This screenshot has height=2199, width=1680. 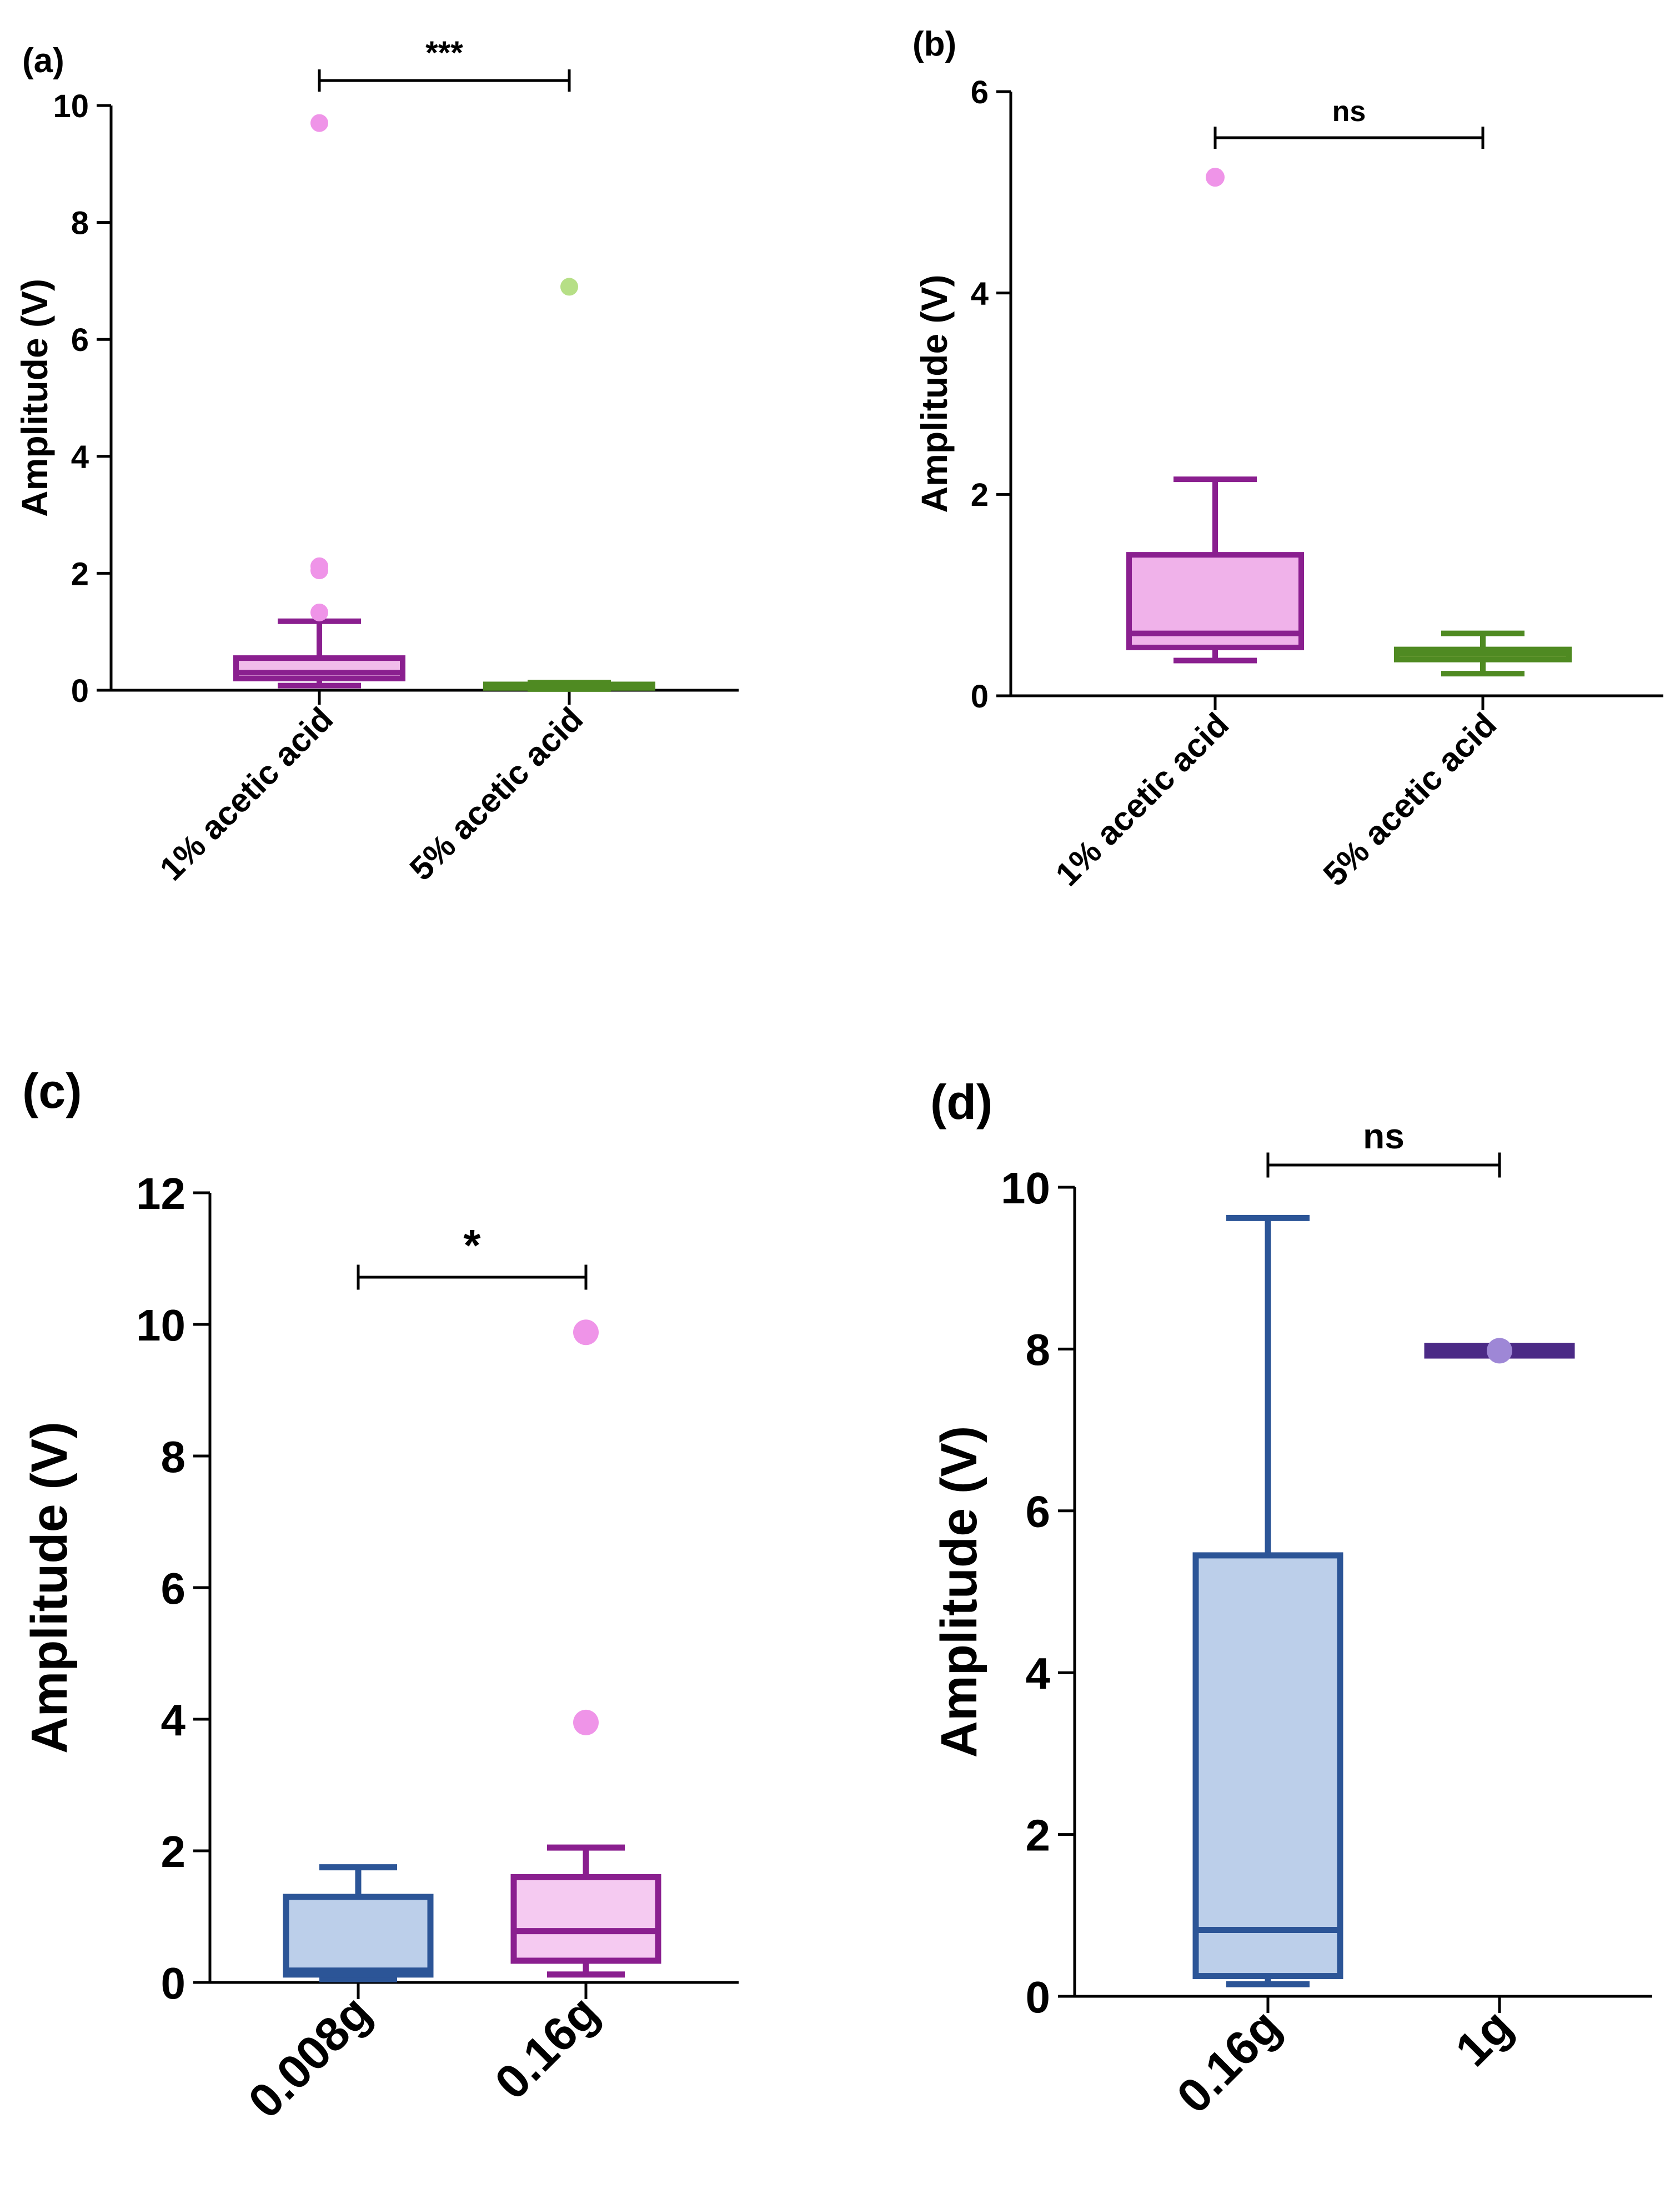 I want to click on box-1g, so click(x=1499, y=1351).